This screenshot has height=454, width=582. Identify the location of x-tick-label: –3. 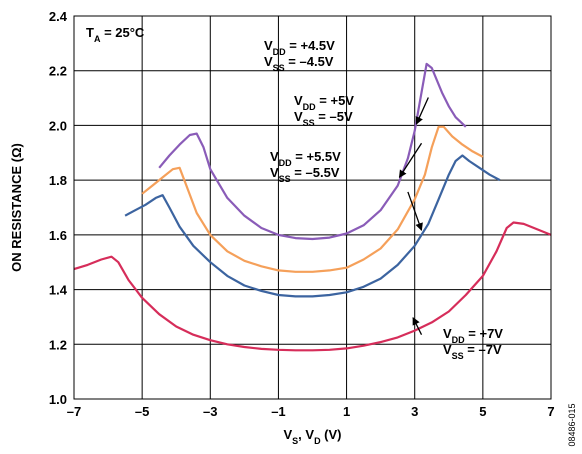
(210, 411).